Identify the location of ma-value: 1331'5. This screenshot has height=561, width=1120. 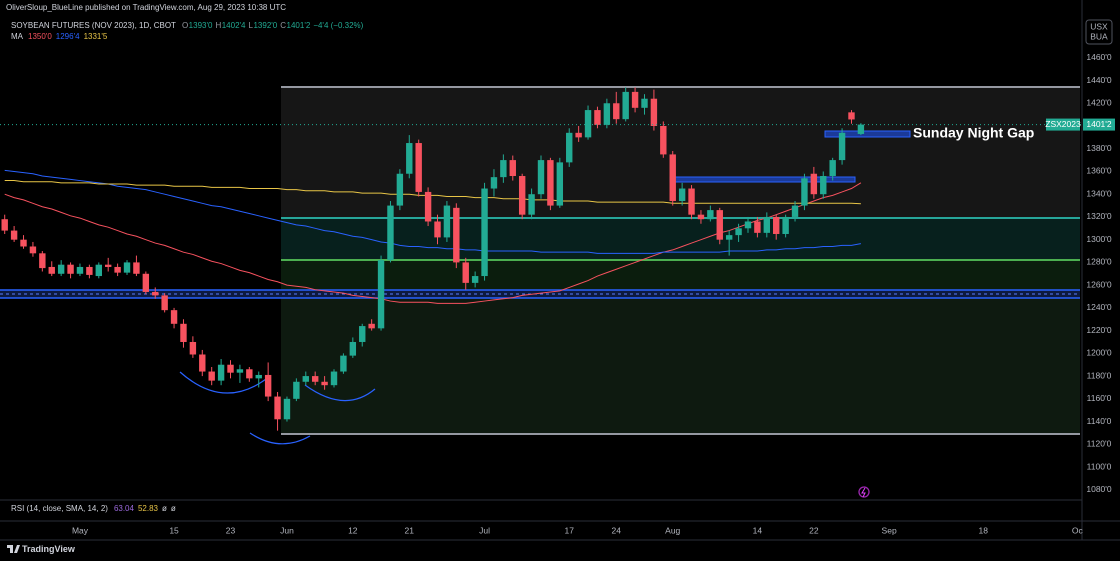
(96, 36).